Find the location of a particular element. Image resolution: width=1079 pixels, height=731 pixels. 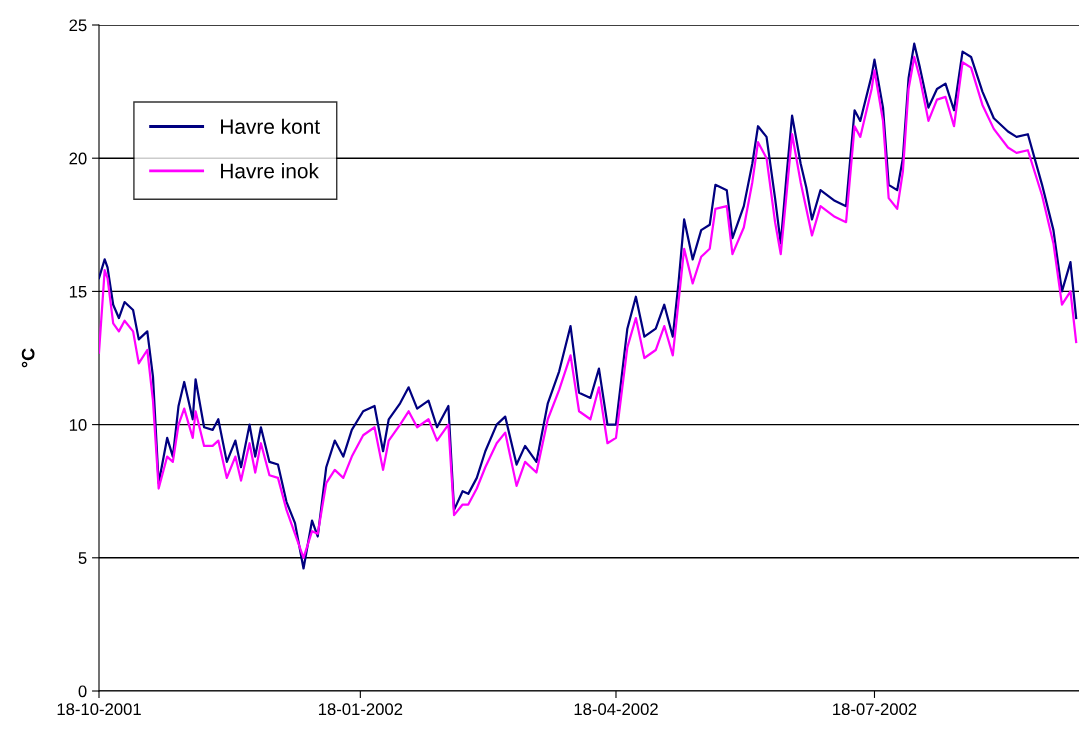

y-tick-label: 15 is located at coordinates (78, 291).